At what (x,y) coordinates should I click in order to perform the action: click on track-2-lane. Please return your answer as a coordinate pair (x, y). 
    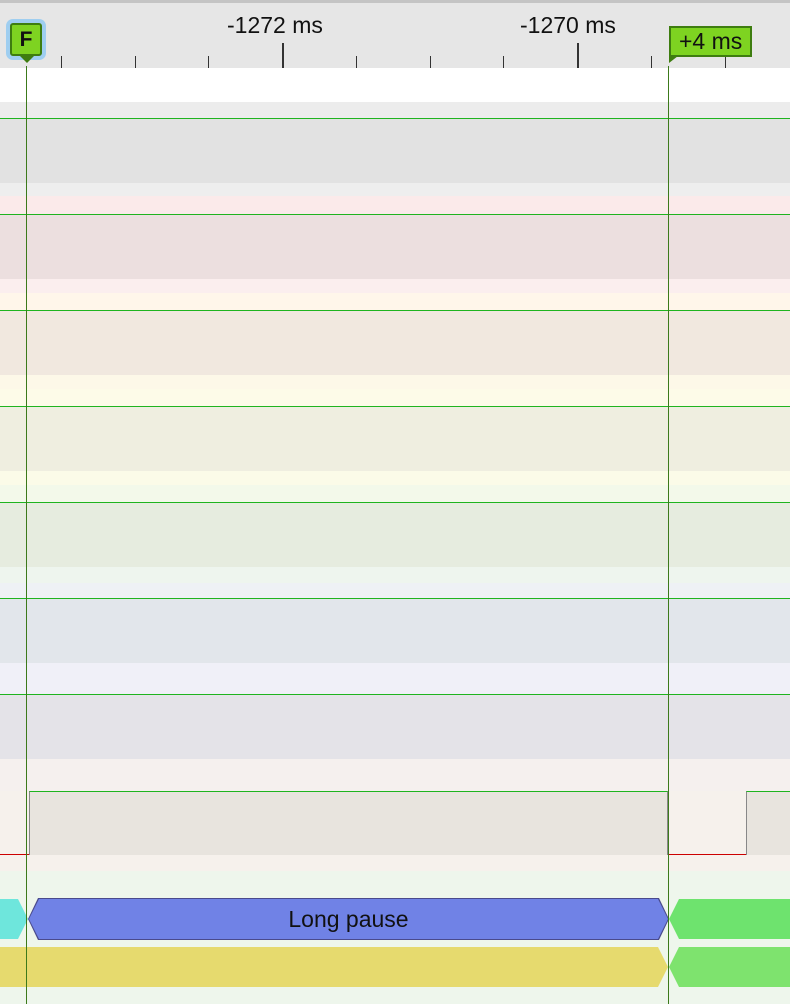
    Looking at the image, I should click on (395, 247).